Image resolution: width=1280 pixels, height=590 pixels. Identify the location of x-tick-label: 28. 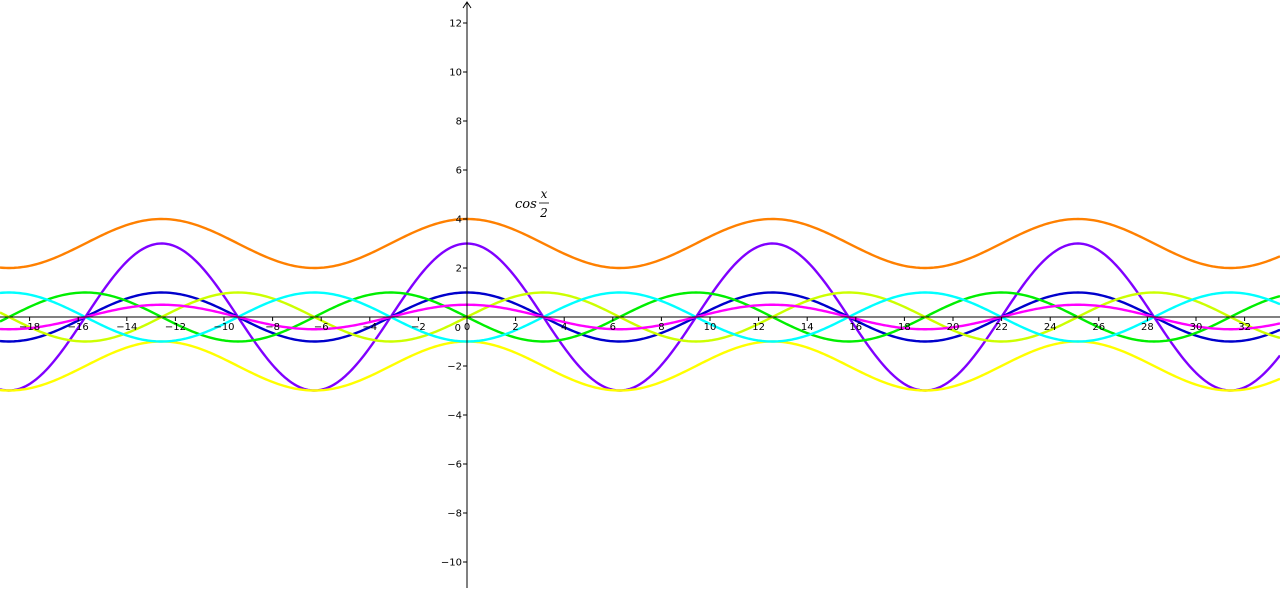
(1147, 327).